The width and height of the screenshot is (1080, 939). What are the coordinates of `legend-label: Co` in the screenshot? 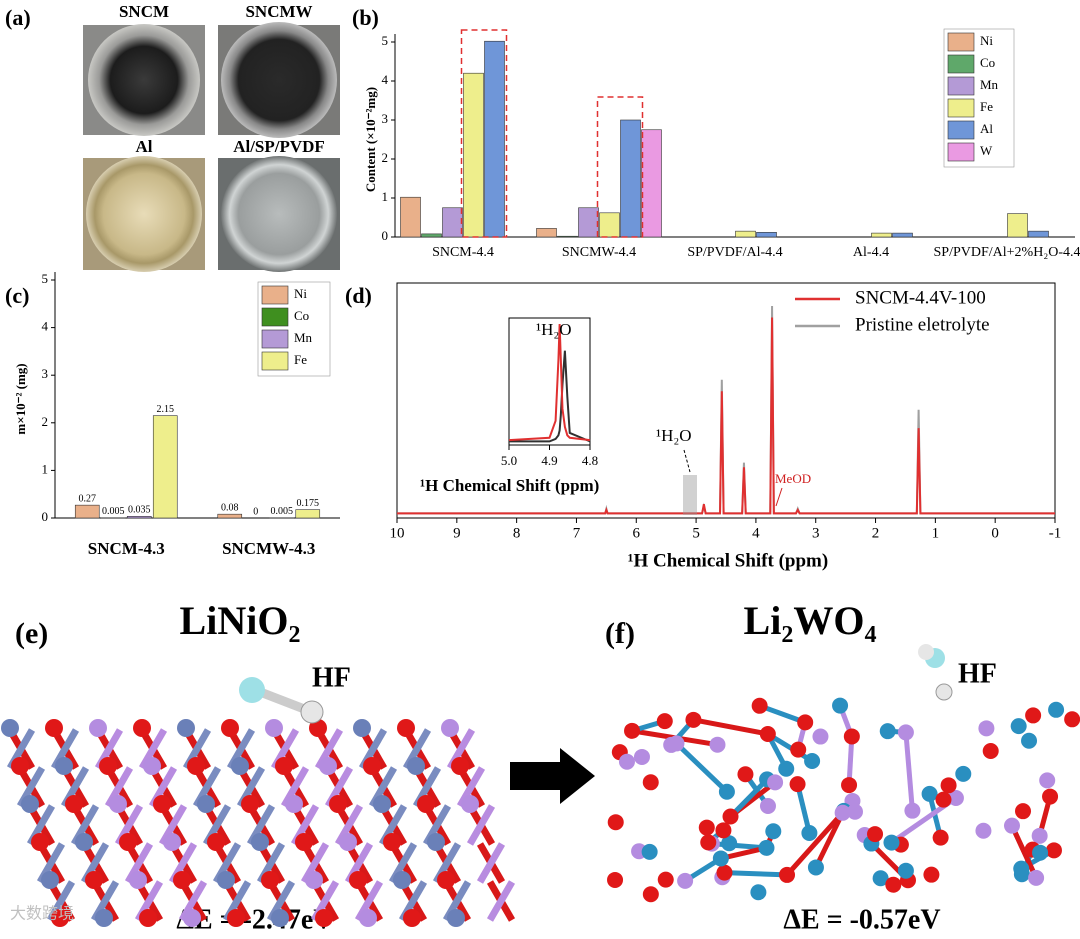 It's located at (987, 62).